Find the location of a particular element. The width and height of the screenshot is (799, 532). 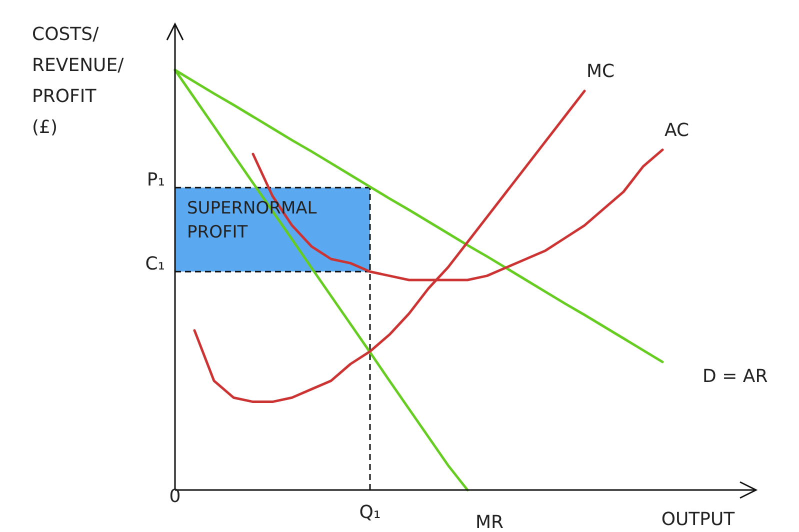

series-label: MC is located at coordinates (600, 71).